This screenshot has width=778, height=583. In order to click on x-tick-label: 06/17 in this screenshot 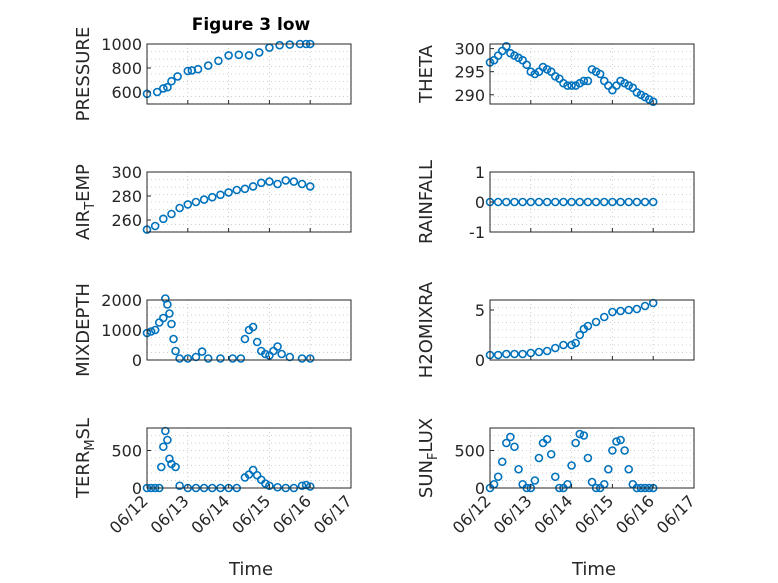, I will do `click(333, 514)`.